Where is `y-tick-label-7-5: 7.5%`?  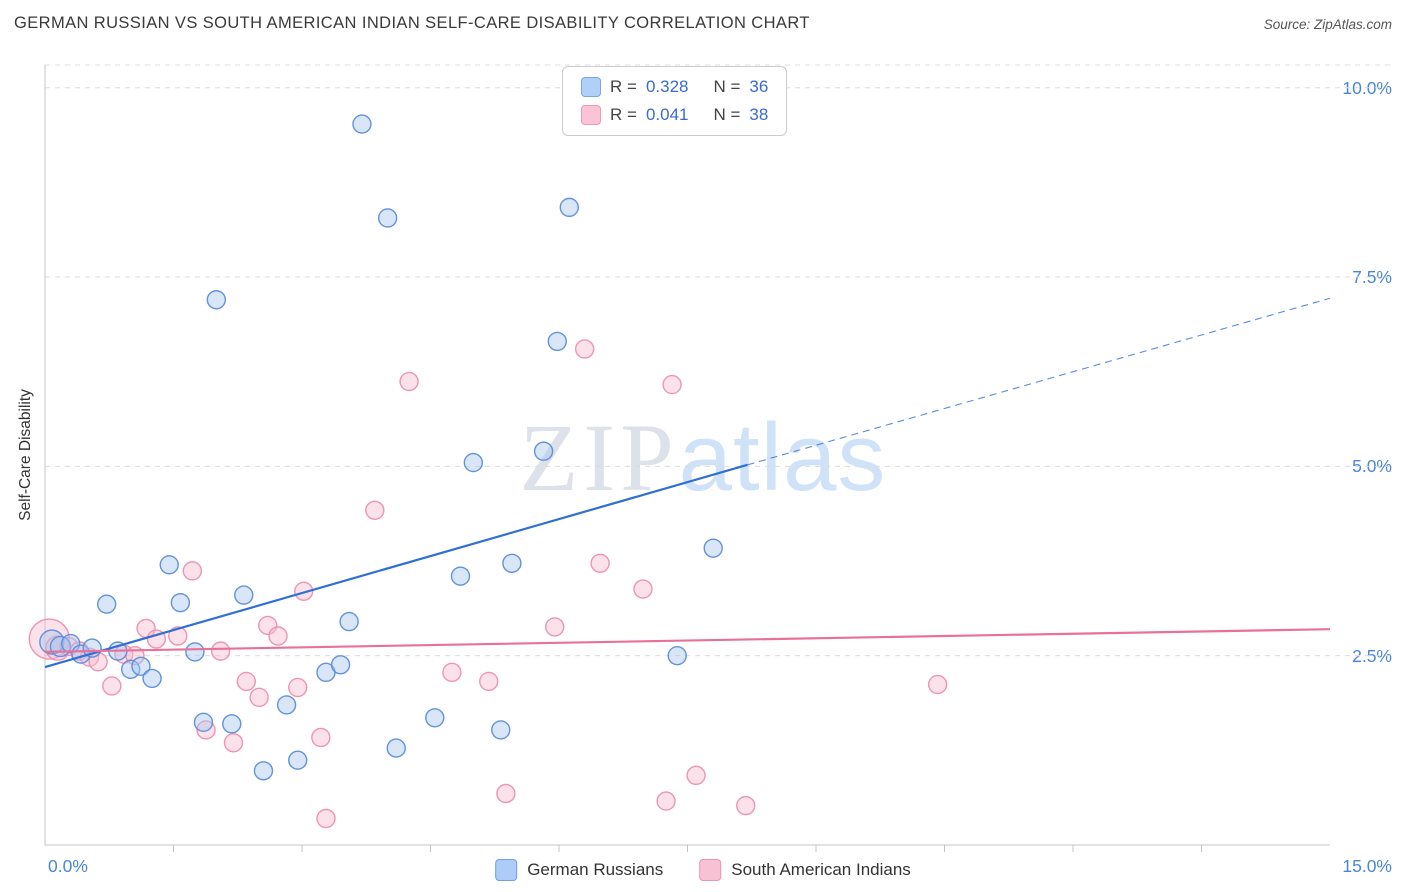
y-tick-label-7-5: 7.5% is located at coordinates (1372, 277).